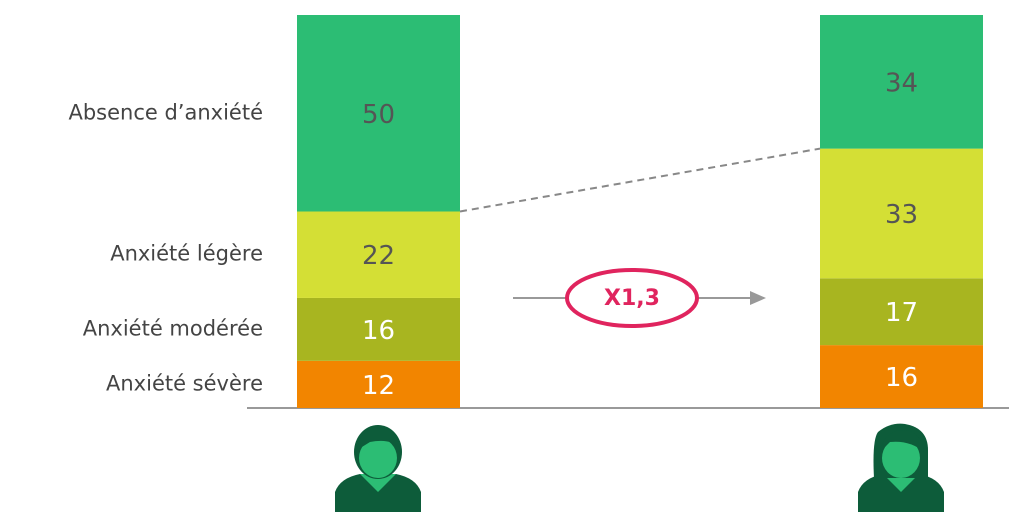 The image size is (1009, 512). I want to click on series-label: Anxiété légère, so click(186, 254).